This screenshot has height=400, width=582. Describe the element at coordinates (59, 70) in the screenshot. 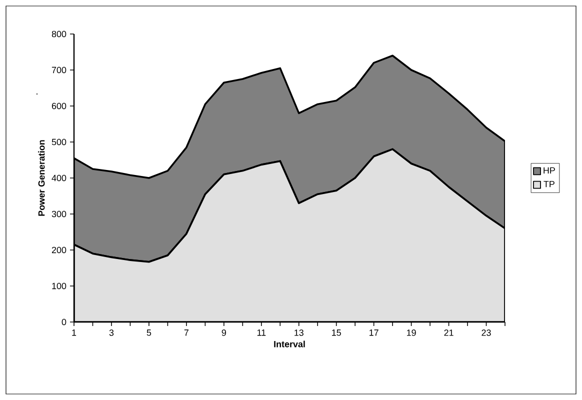

I see `y-tick-label: 700` at that location.